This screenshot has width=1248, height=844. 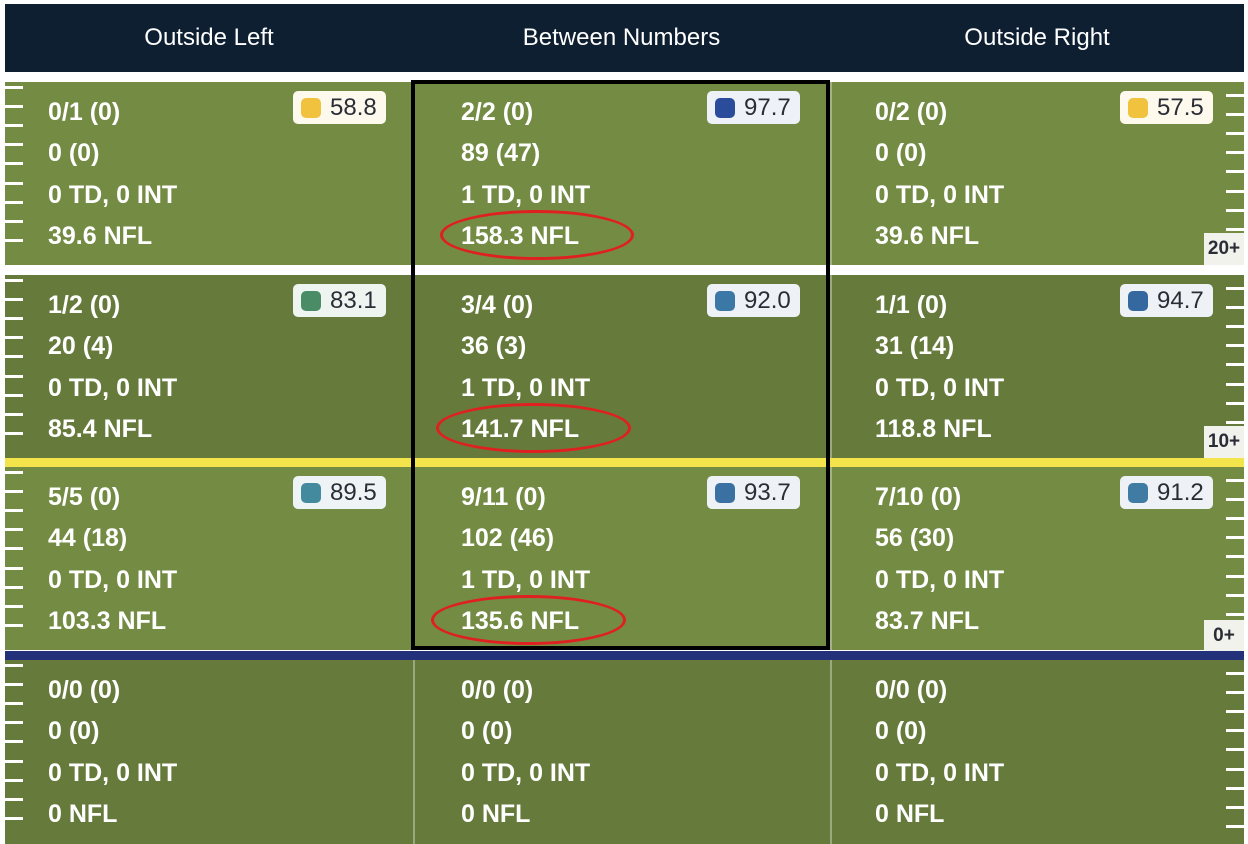 I want to click on passer-rating: 85.4 NFL, so click(x=100, y=428).